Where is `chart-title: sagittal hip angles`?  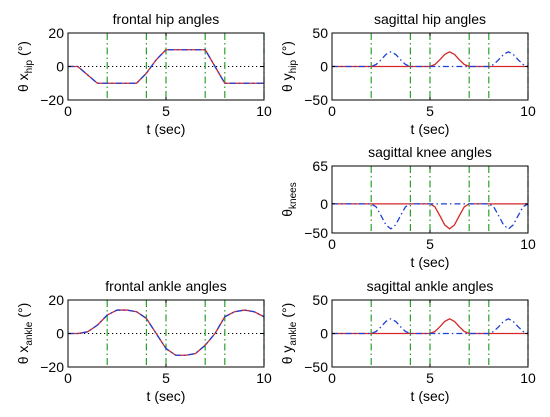 chart-title: sagittal hip angles is located at coordinates (430, 19).